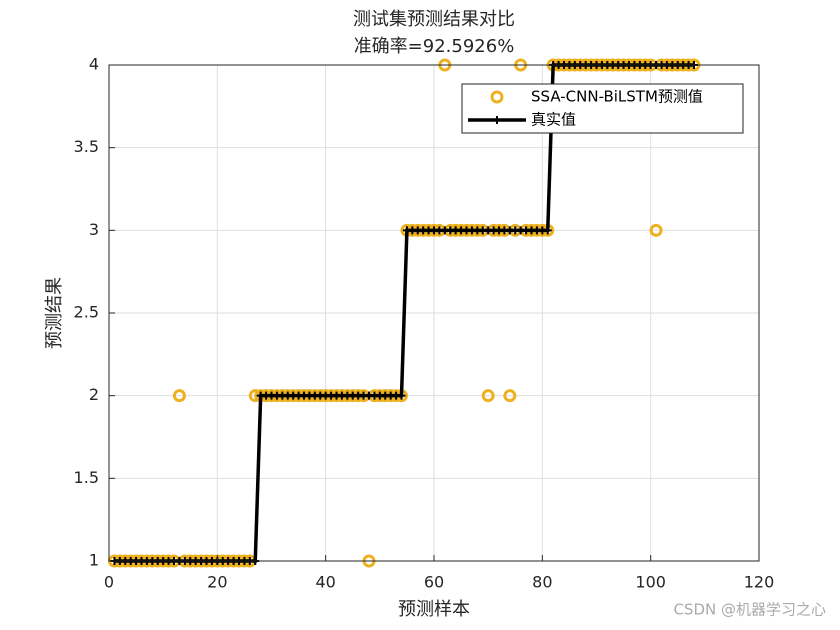 Image resolution: width=840 pixels, height=630 pixels. What do you see at coordinates (86, 146) in the screenshot?
I see `y-tick-label: 3.5` at bounding box center [86, 146].